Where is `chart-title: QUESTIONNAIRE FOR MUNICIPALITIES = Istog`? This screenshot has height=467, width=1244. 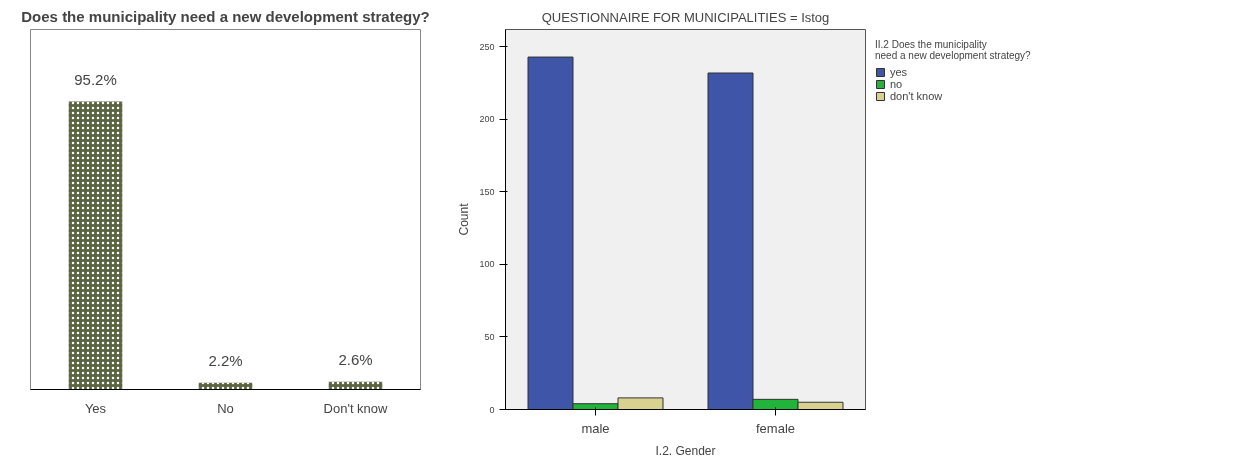 chart-title: QUESTIONNAIRE FOR MUNICIPALITIES = Istog is located at coordinates (685, 17).